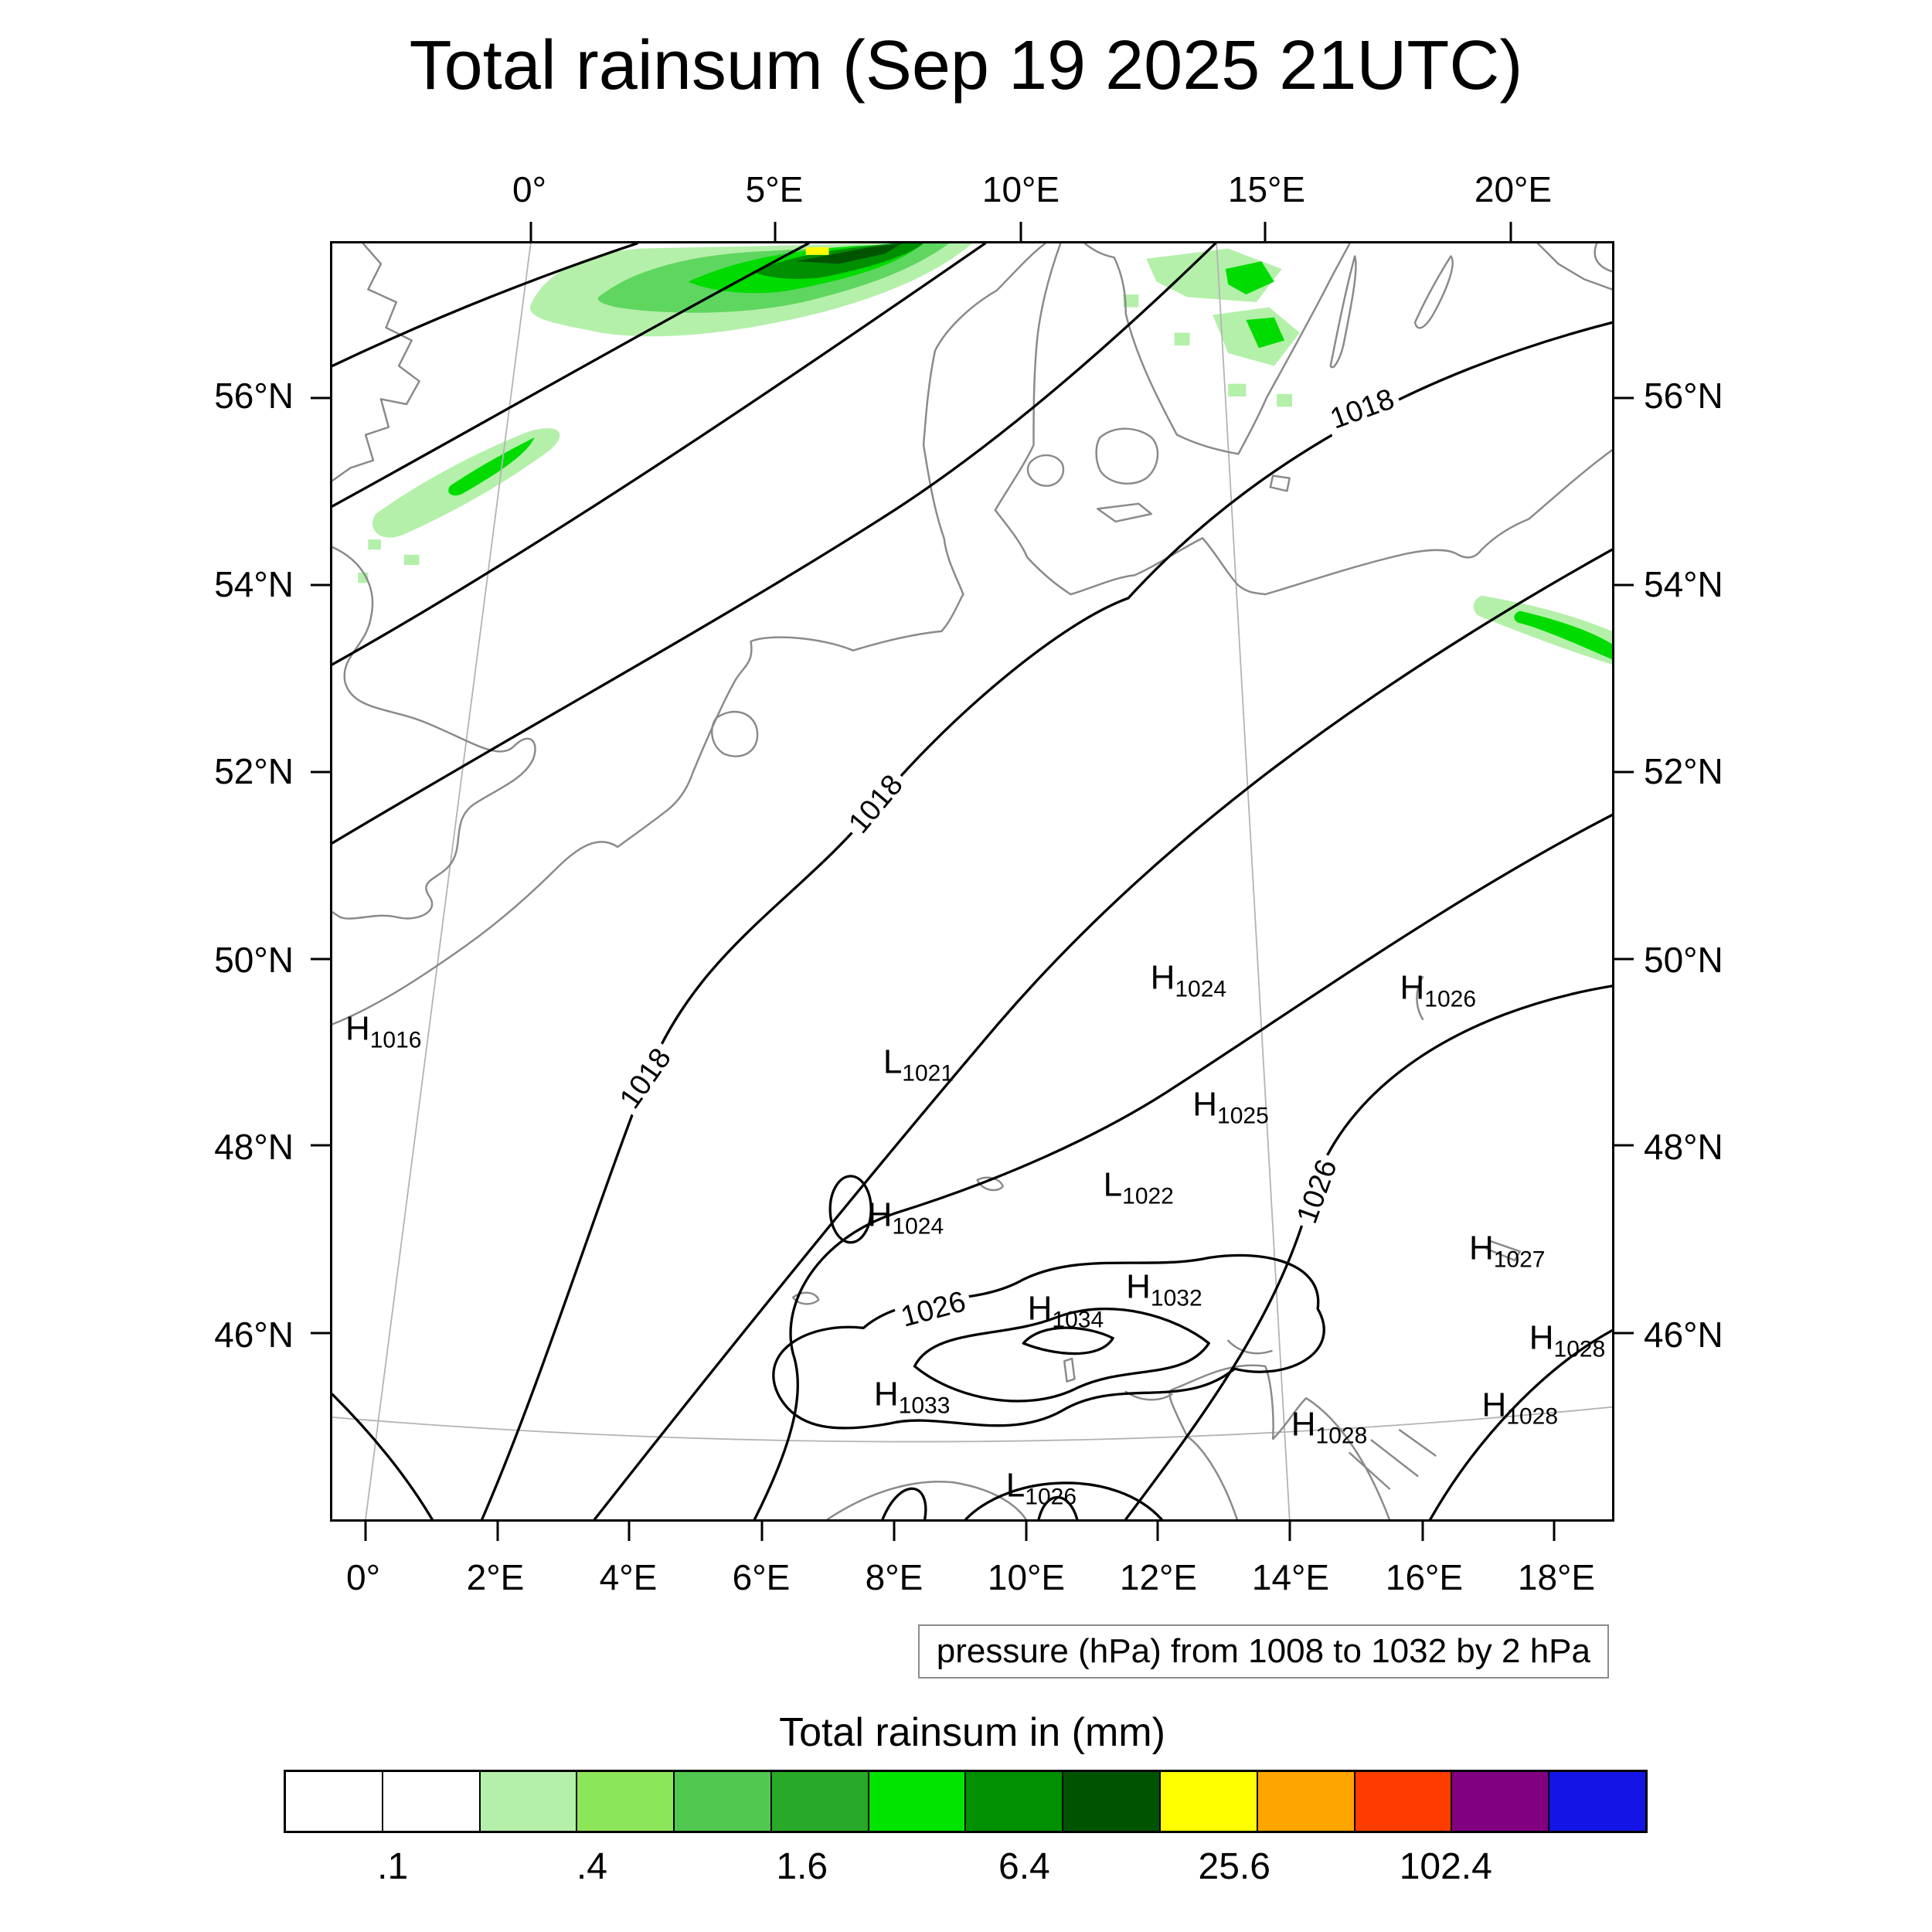 The image size is (1932, 1932). What do you see at coordinates (1041, 1488) in the screenshot?
I see `pressure-center: L1026` at bounding box center [1041, 1488].